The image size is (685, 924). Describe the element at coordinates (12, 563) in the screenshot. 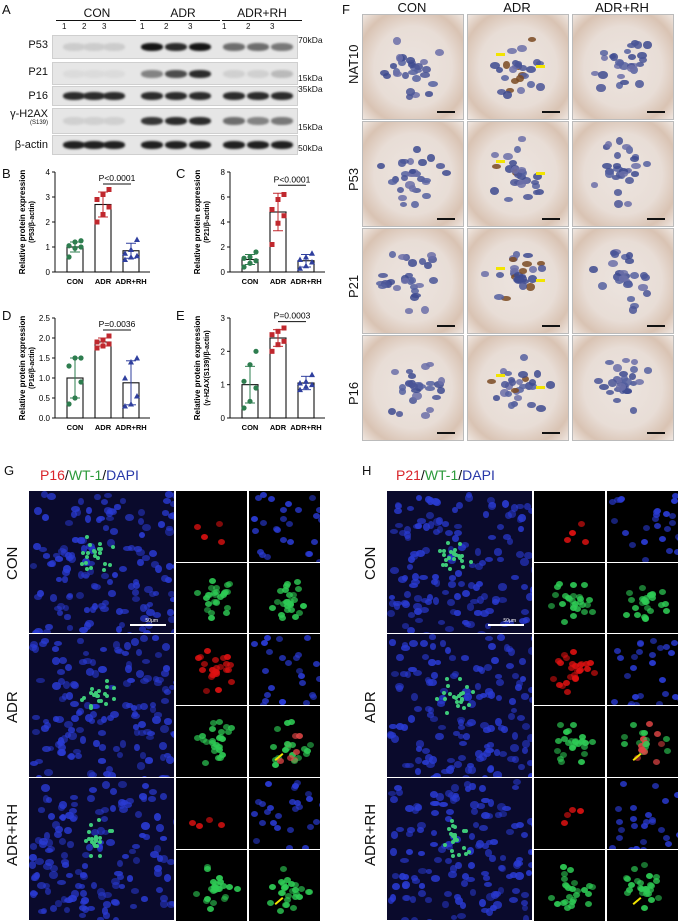

I see `if-row-label: CON` at that location.